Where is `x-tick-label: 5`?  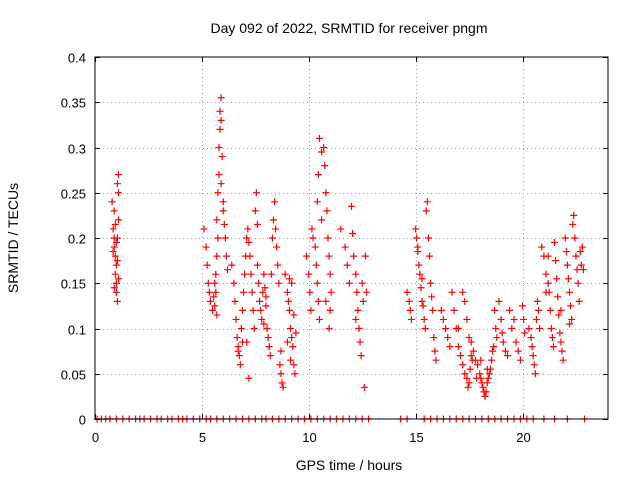 x-tick-label: 5 is located at coordinates (202, 437).